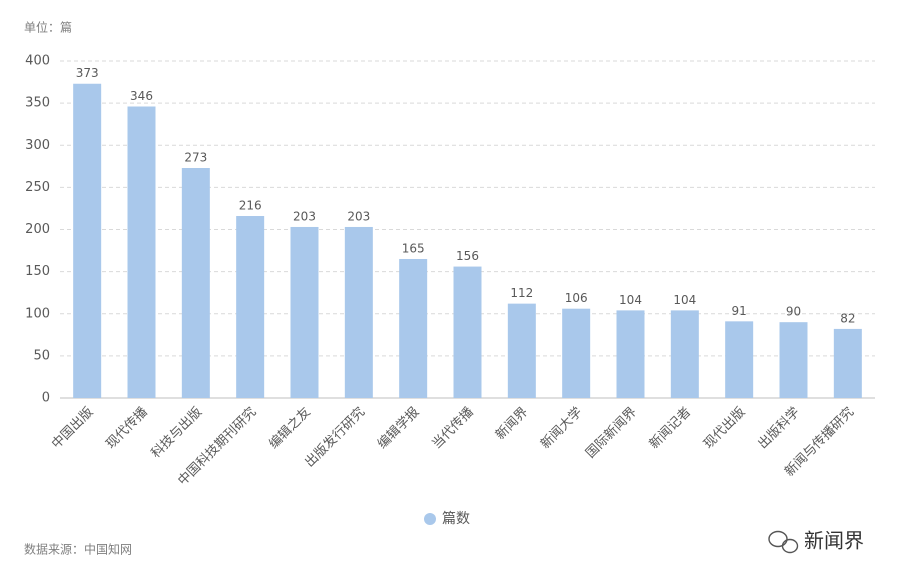 This screenshot has height=582, width=900. Describe the element at coordinates (37, 229) in the screenshot. I see `y-tick-label: 200` at that location.